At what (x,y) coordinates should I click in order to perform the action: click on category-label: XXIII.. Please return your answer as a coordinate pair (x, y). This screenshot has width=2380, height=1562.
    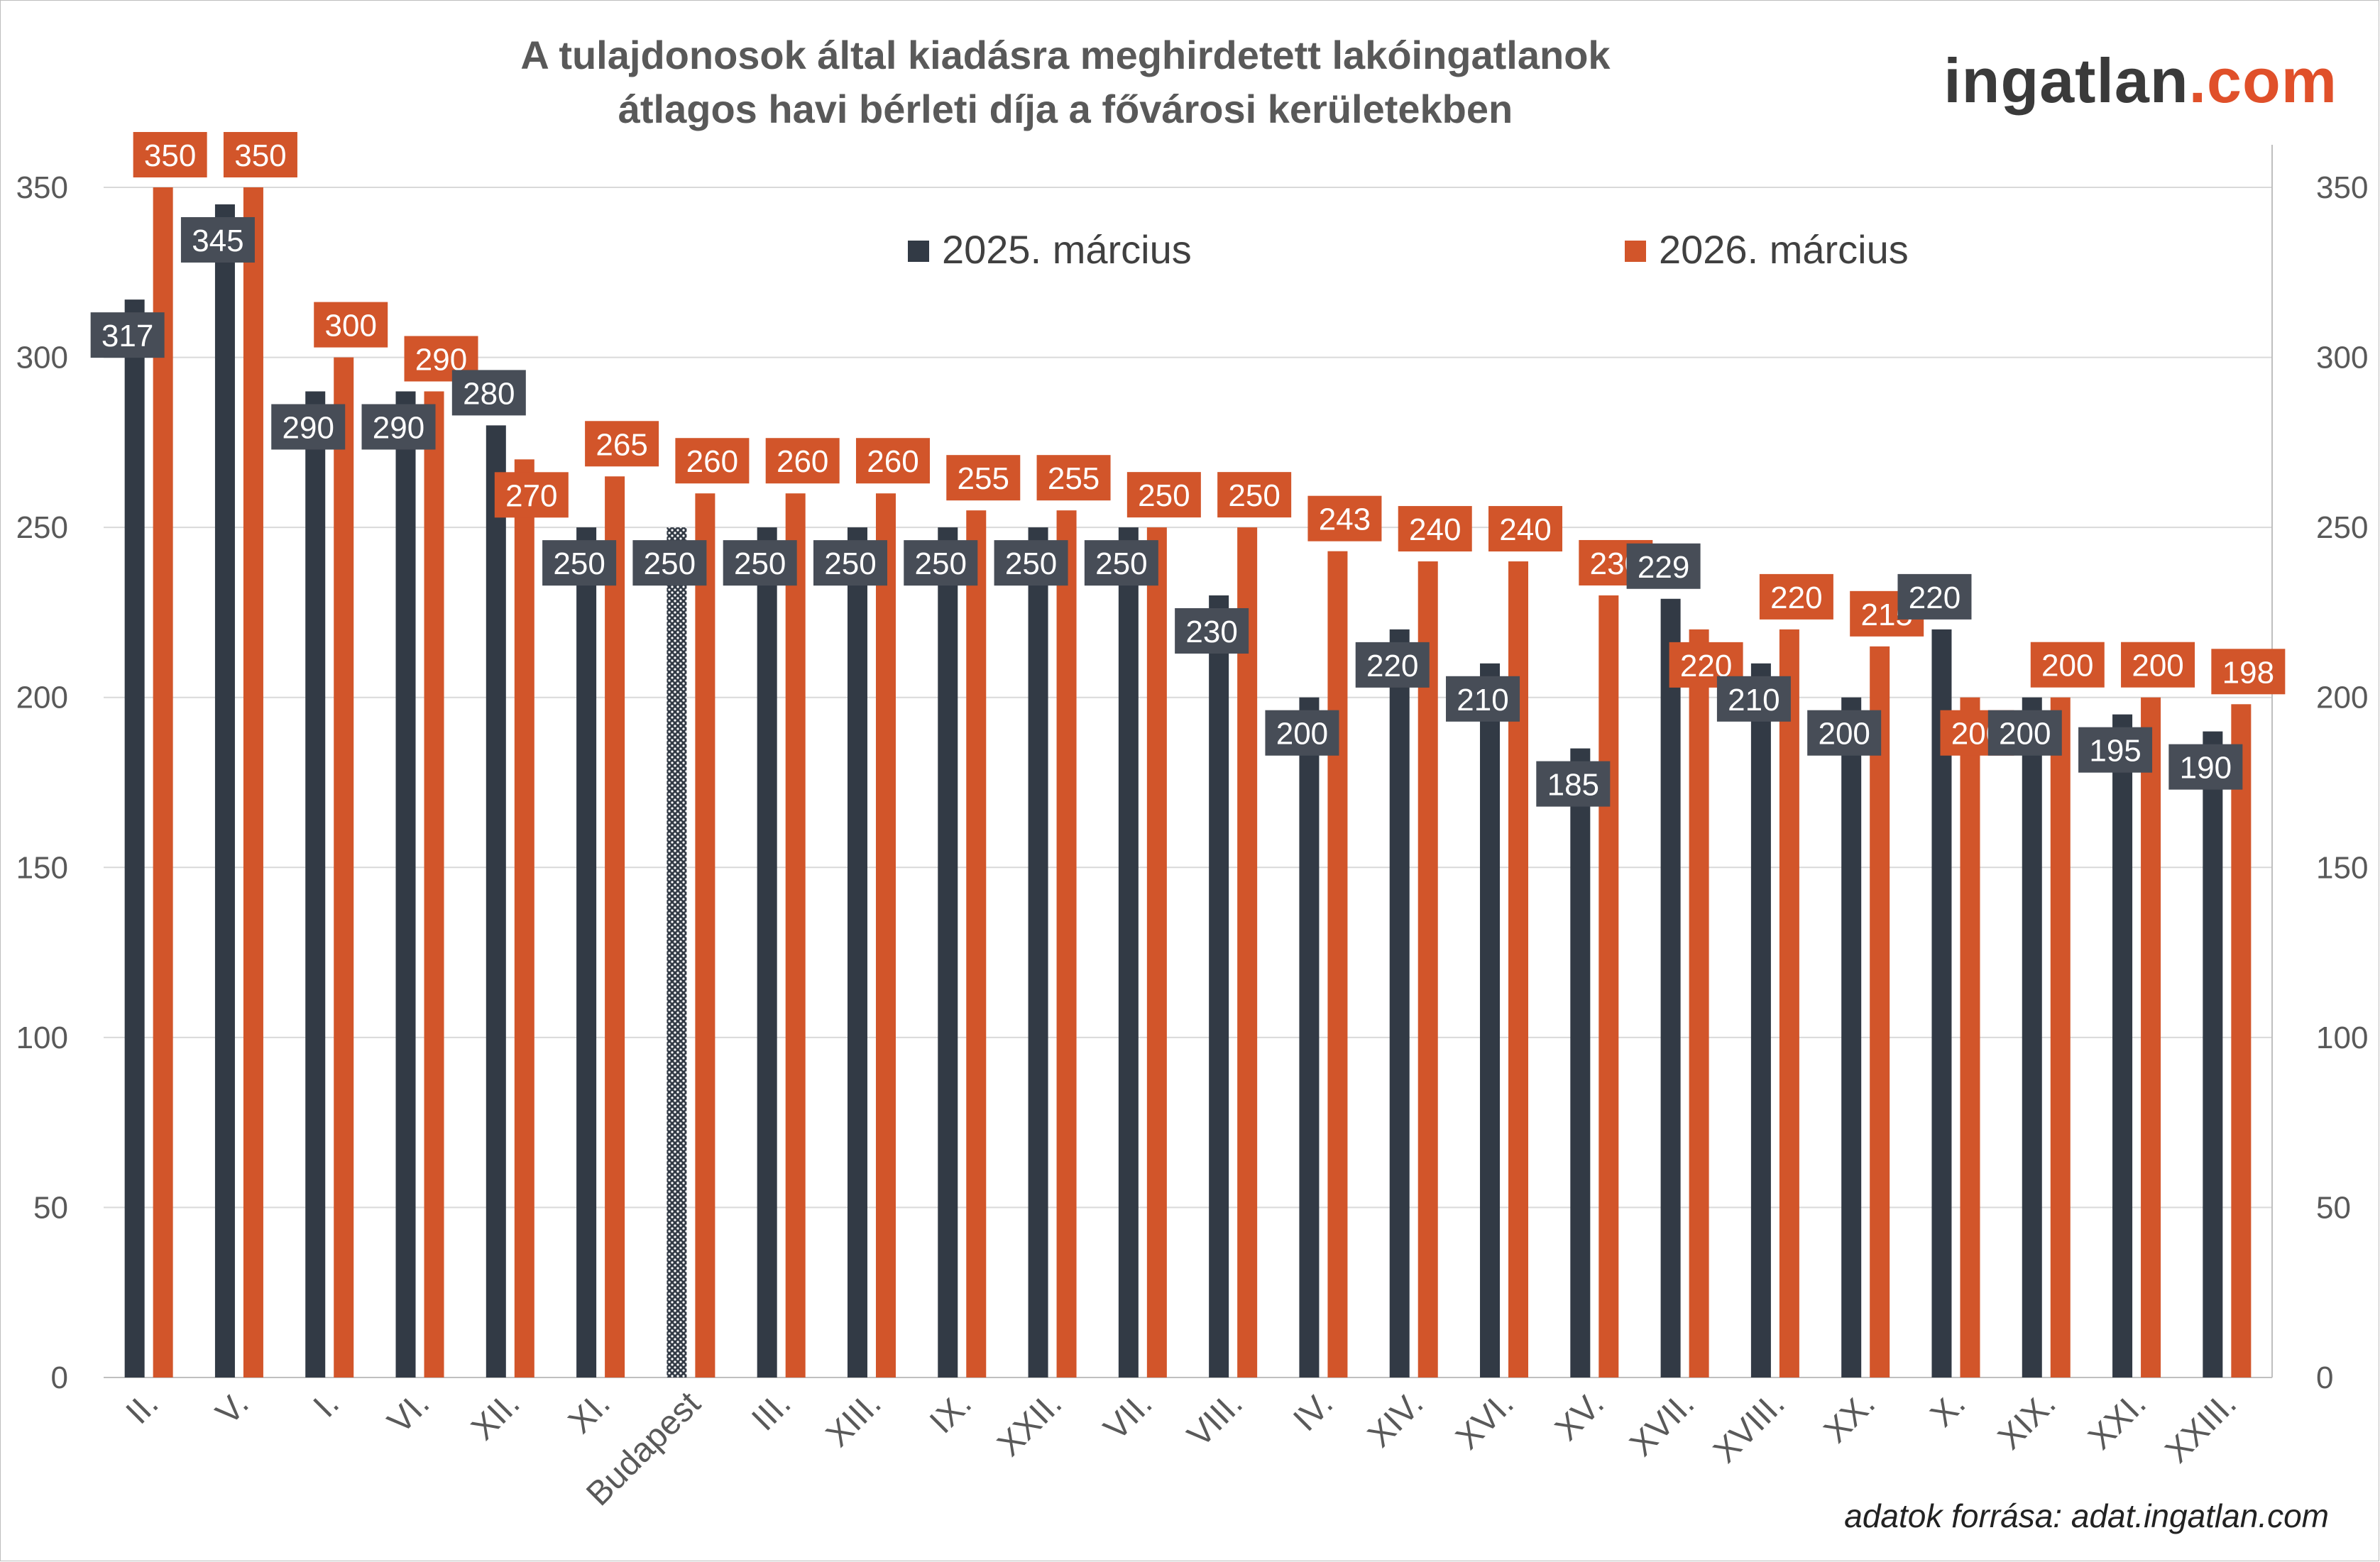
    Looking at the image, I should click on (2201, 1427).